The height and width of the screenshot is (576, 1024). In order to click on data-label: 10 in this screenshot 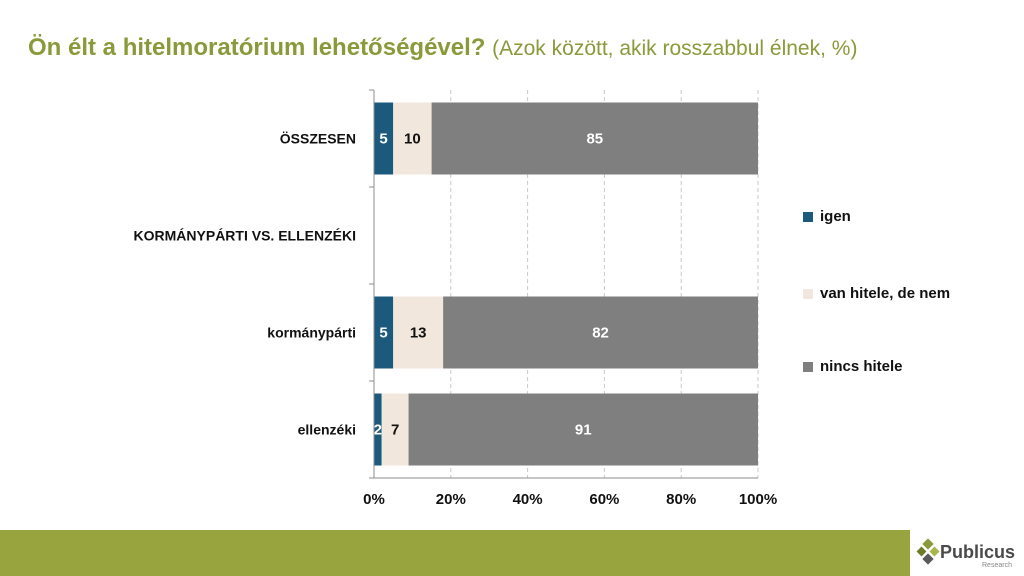, I will do `click(412, 139)`.